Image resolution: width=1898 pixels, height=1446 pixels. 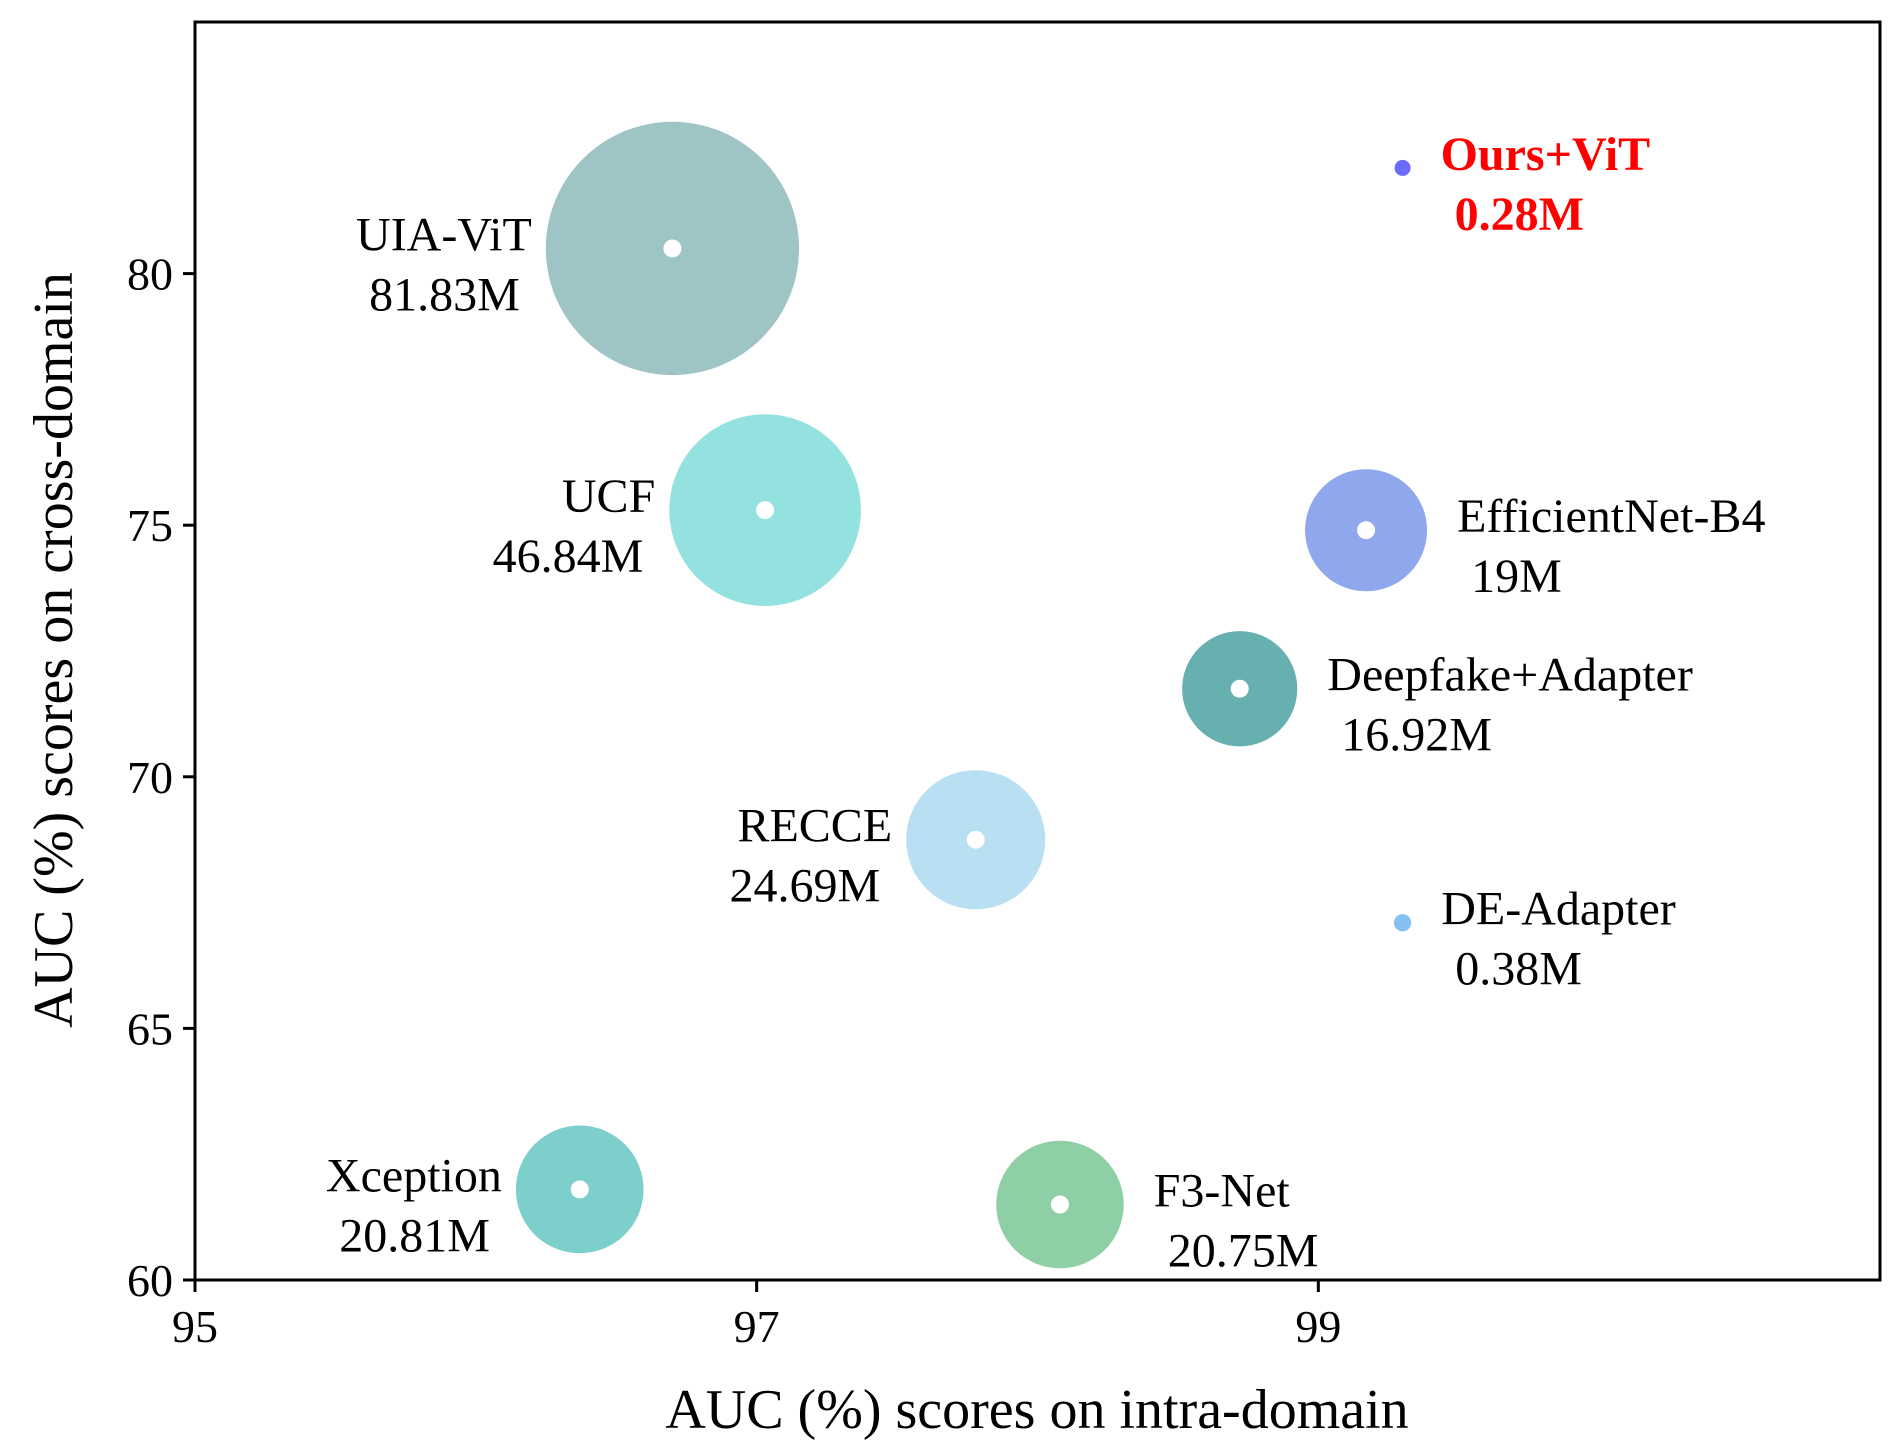 What do you see at coordinates (1243, 1251) in the screenshot?
I see `params-f3-net: 20.75M` at bounding box center [1243, 1251].